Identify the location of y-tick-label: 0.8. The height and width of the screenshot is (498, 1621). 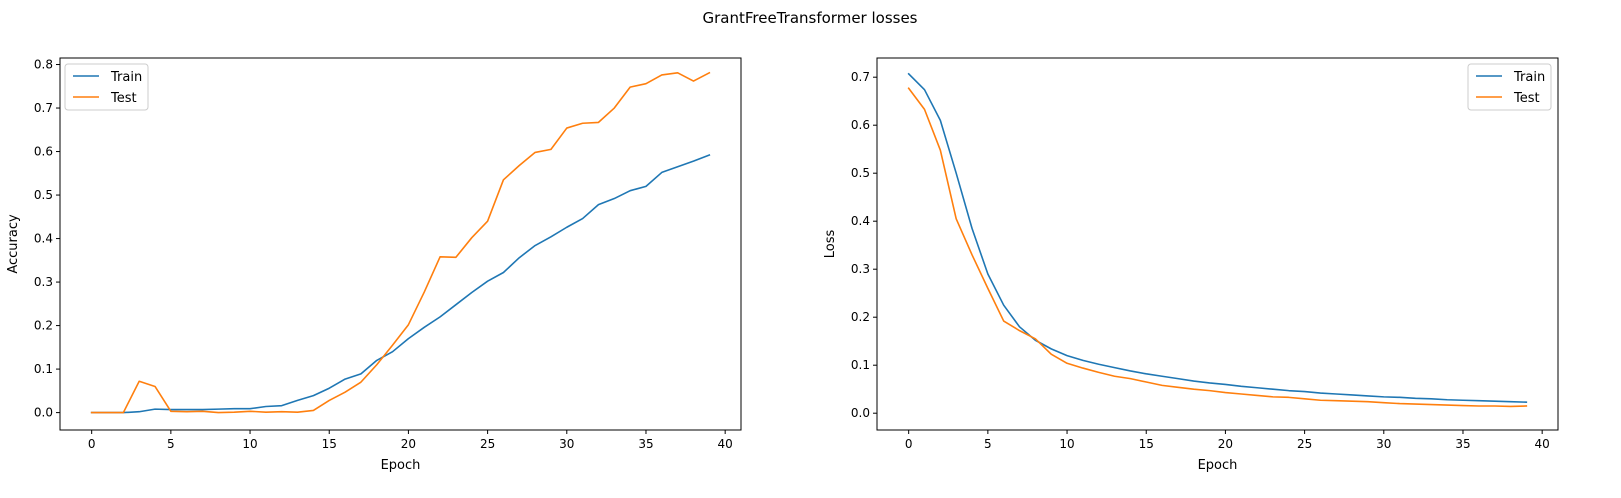
(43, 65).